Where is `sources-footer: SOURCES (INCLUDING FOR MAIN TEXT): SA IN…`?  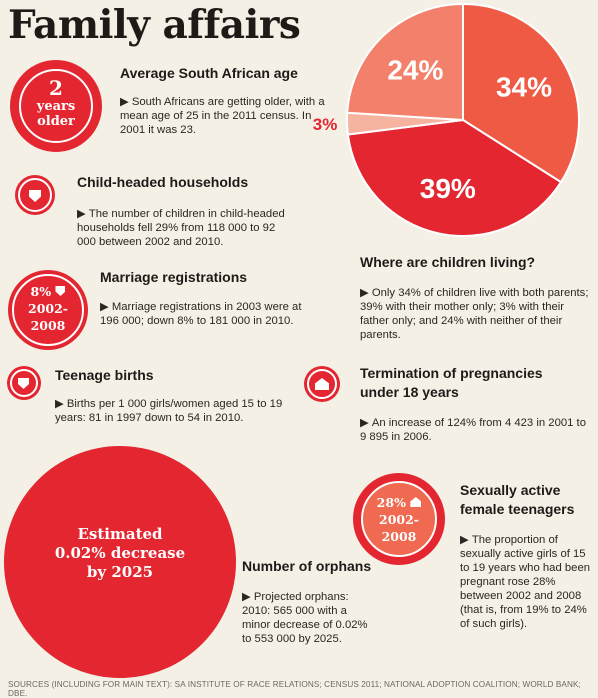
sources-footer: SOURCES (INCLUDING FOR MAIN TEXT): SA IN… is located at coordinates (294, 689).